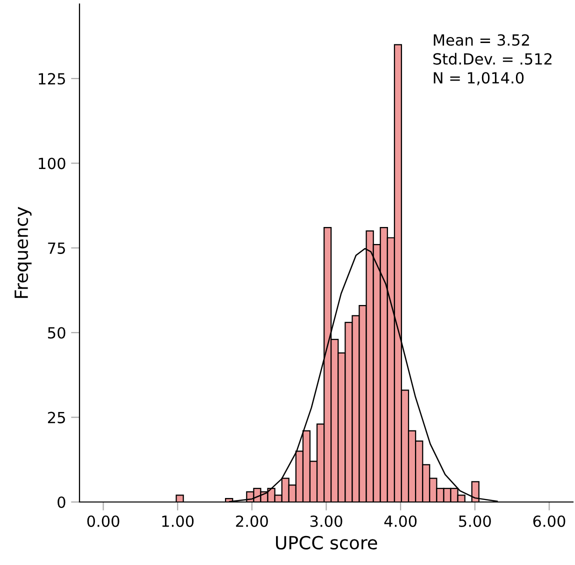 This screenshot has height=565, width=575. Describe the element at coordinates (492, 58) in the screenshot. I see `annotation: Std.Dev. = .512` at that location.